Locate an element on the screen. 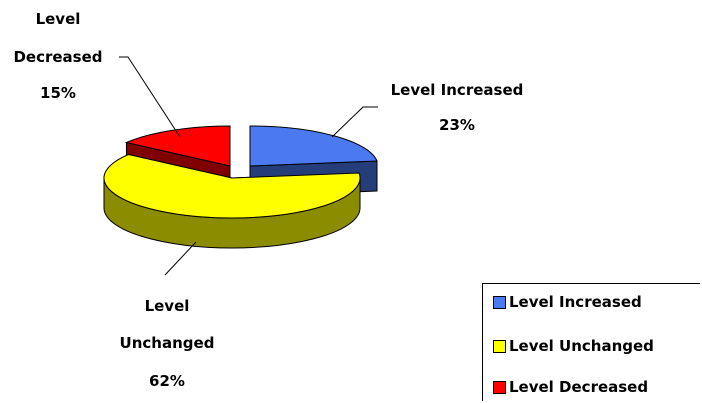 The width and height of the screenshot is (702, 403). legend-swatch-decreased is located at coordinates (499, 387).